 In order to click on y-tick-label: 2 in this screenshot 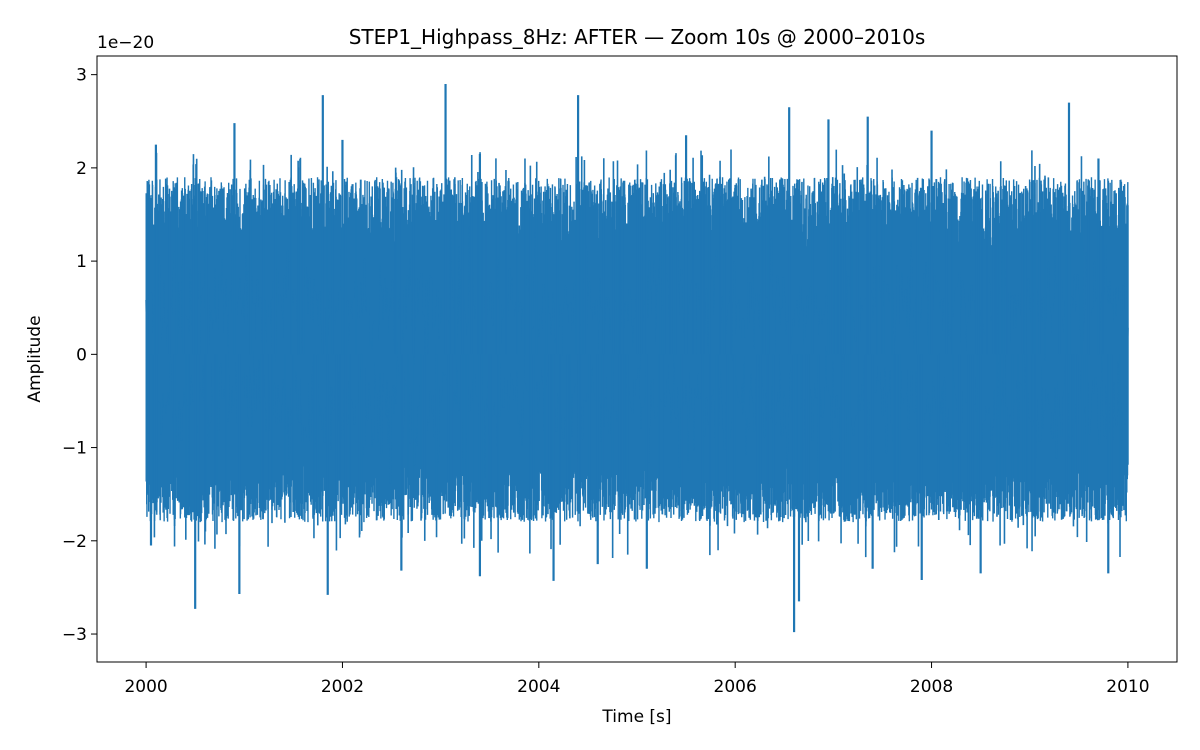, I will do `click(81, 169)`.